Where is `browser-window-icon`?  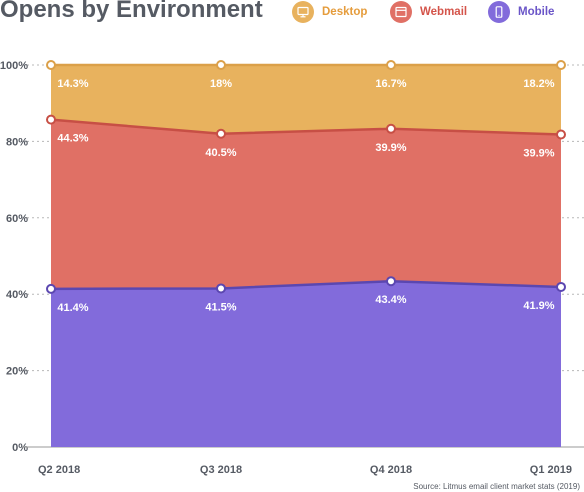 browser-window-icon is located at coordinates (401, 12).